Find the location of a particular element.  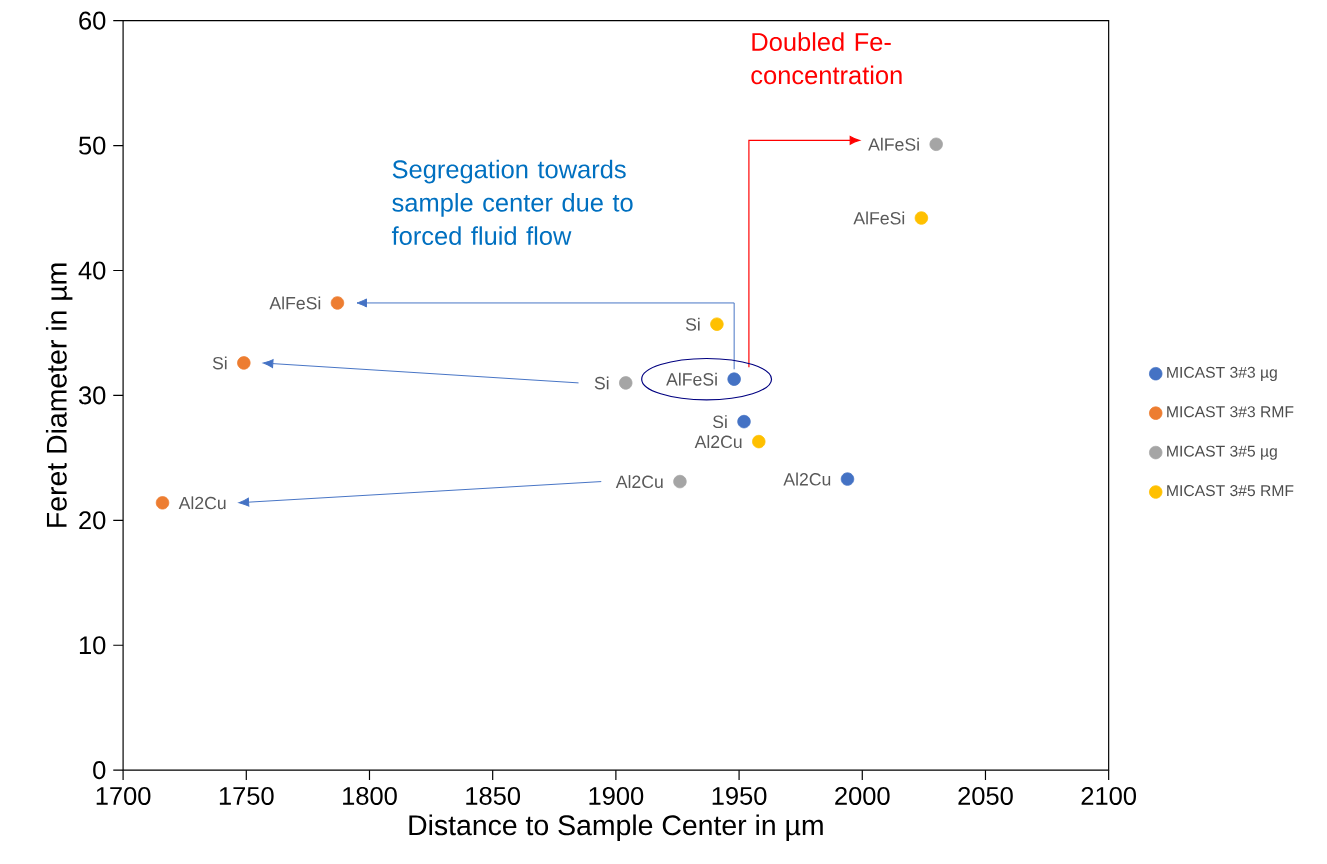

x-tick-label: 1850 is located at coordinates (493, 796).